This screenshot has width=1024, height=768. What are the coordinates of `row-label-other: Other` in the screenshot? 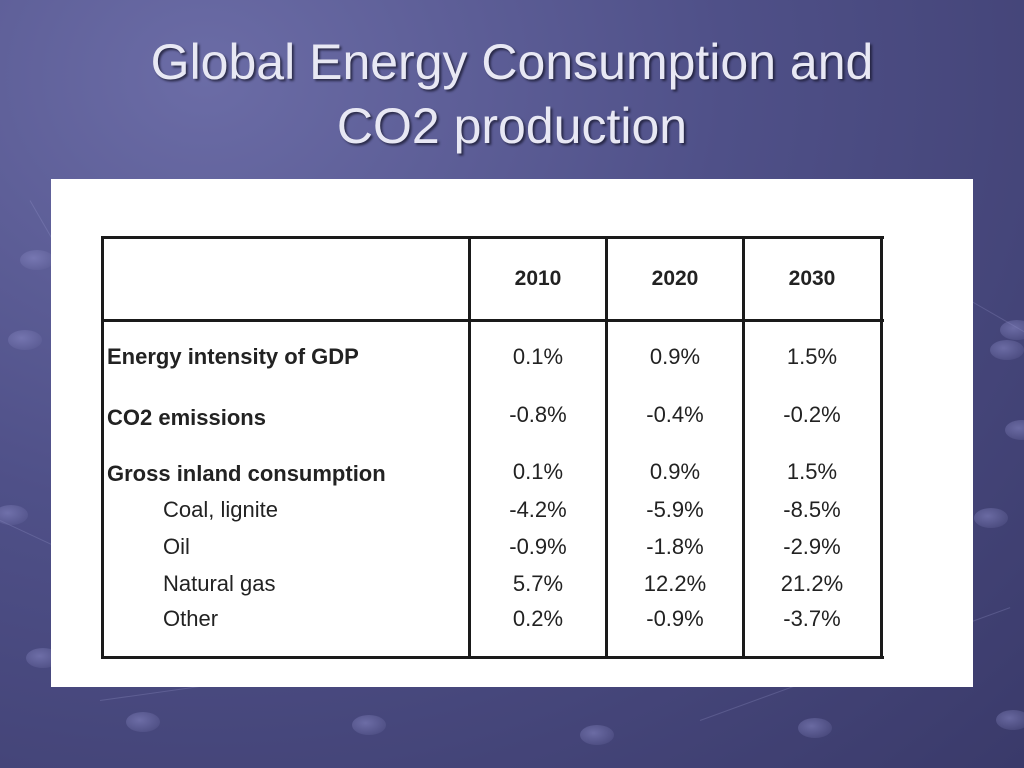 It's located at (191, 618).